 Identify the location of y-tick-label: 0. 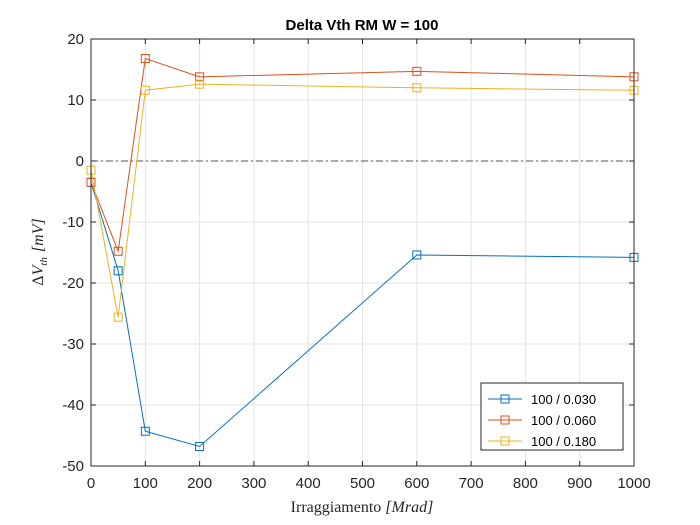
(80, 161).